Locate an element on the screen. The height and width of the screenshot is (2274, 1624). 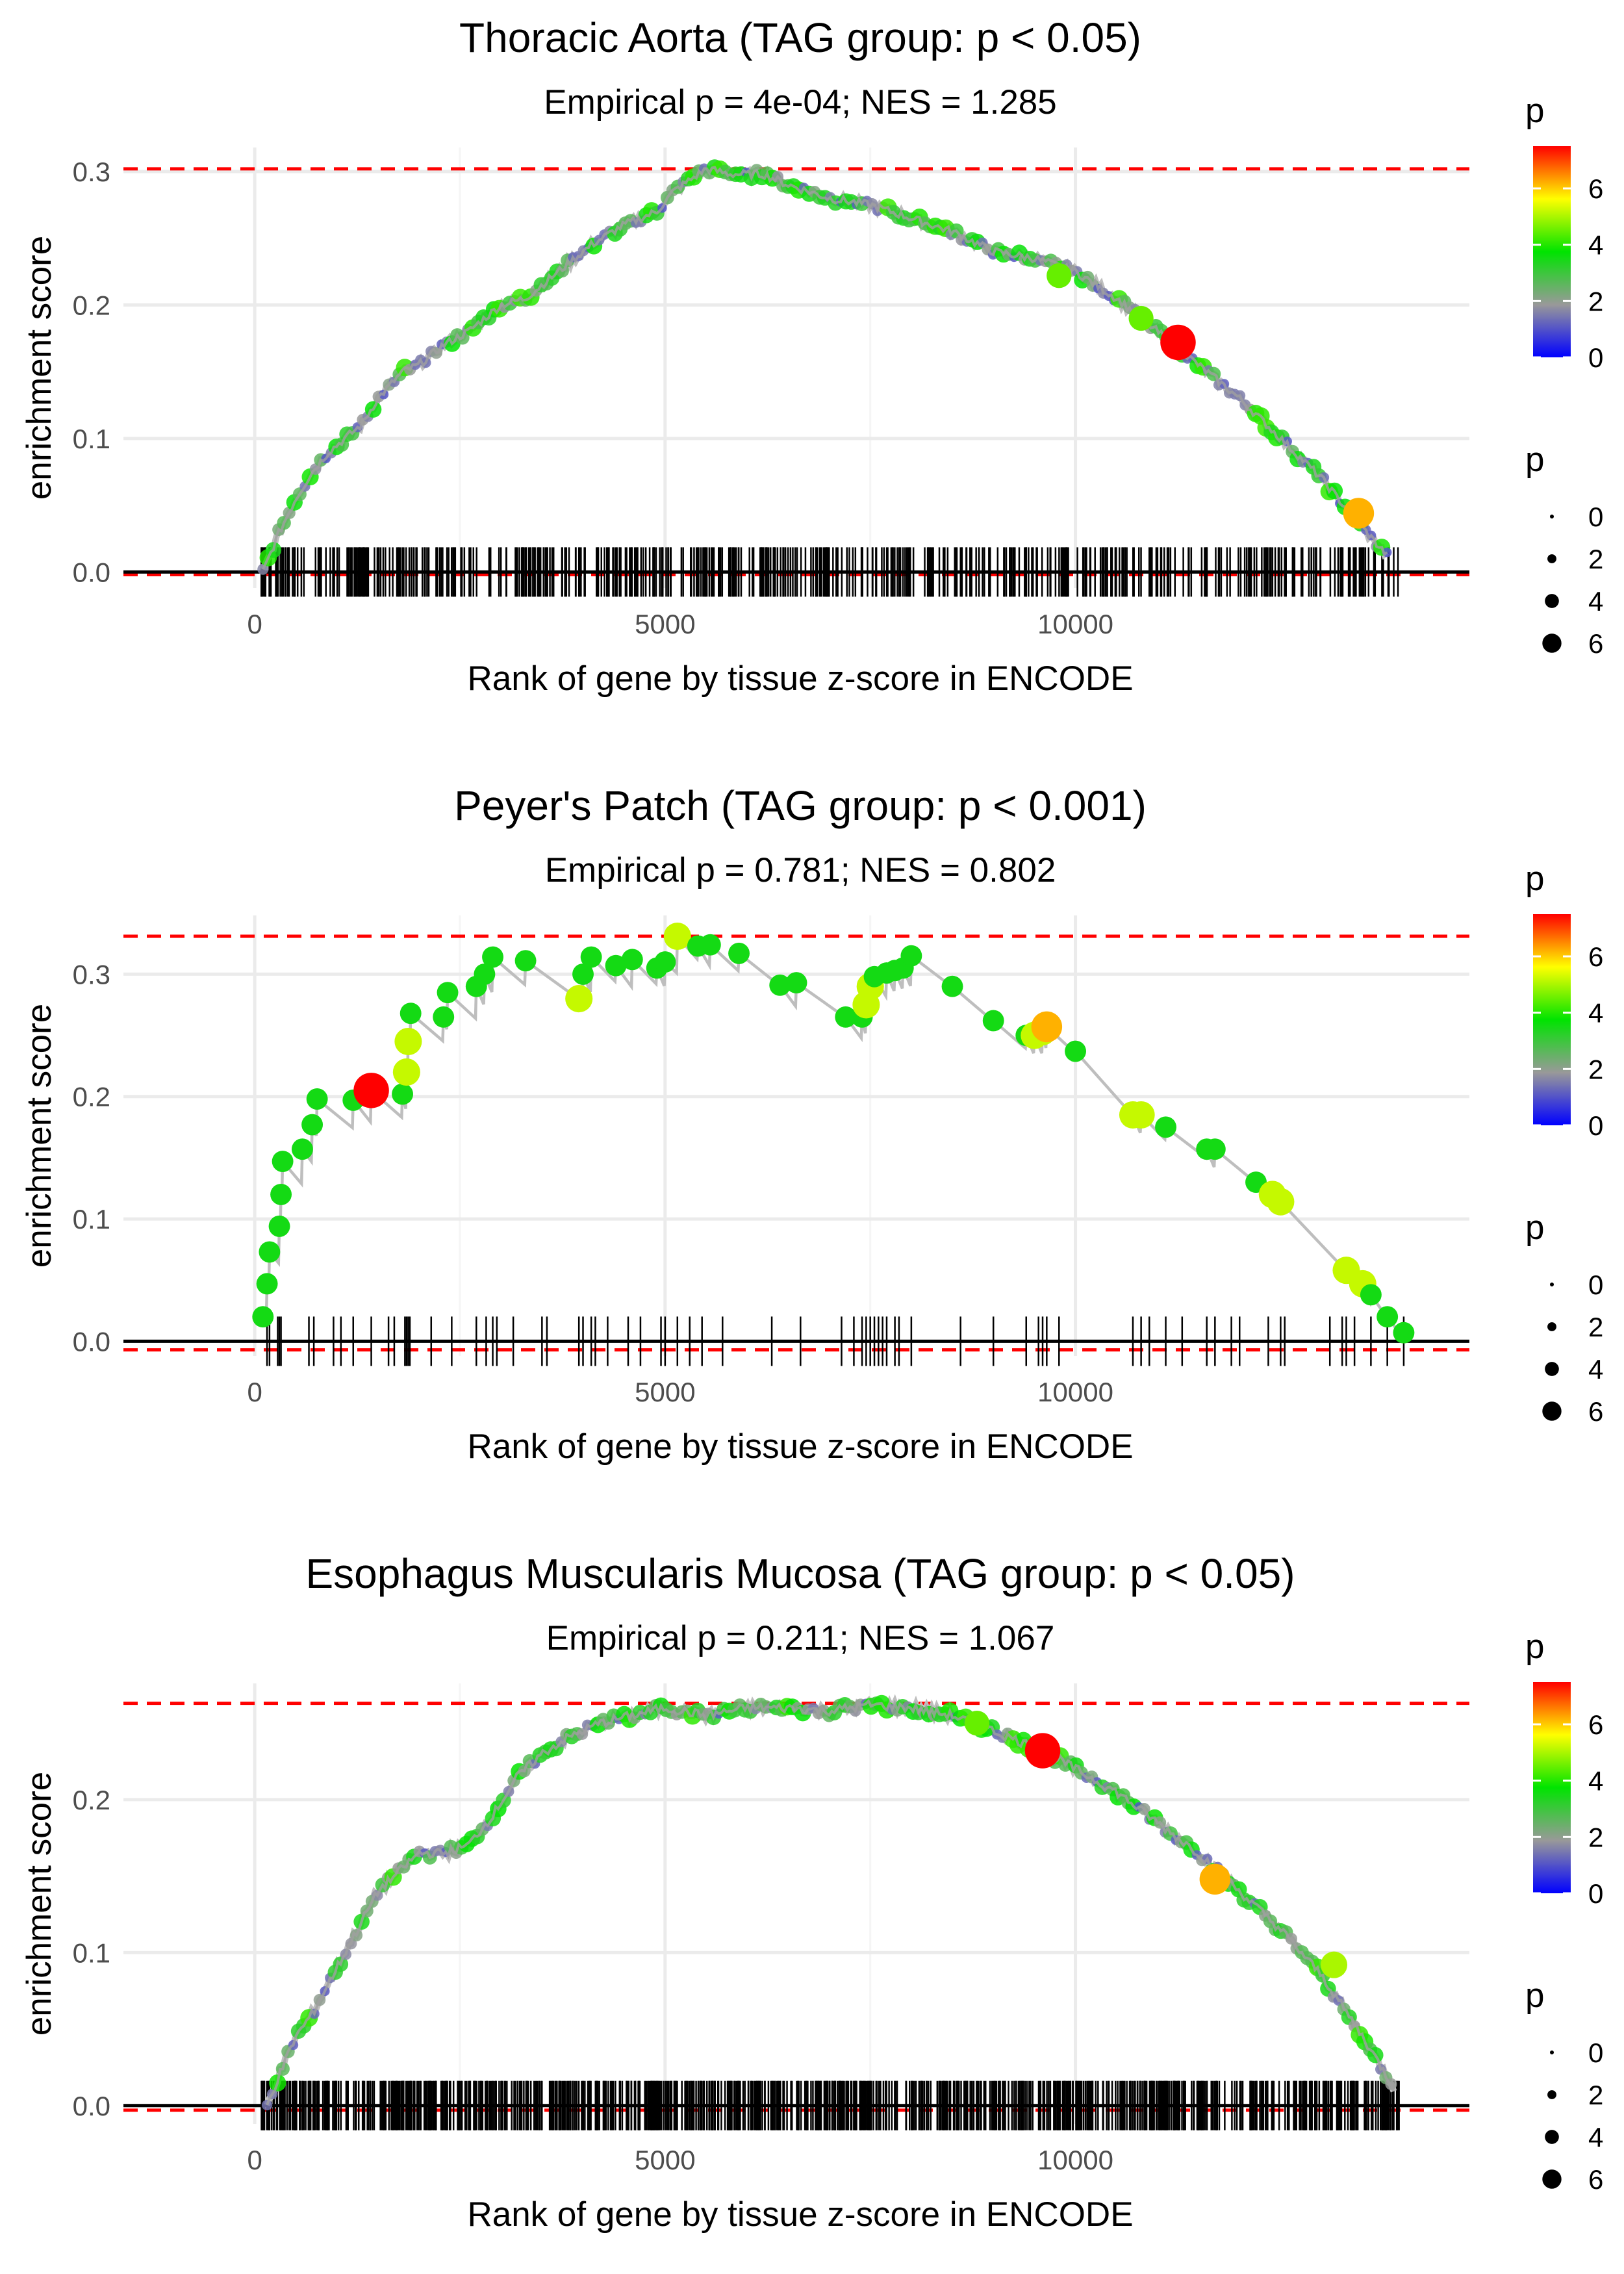
legend-size-label: 0 is located at coordinates (1595, 1285).